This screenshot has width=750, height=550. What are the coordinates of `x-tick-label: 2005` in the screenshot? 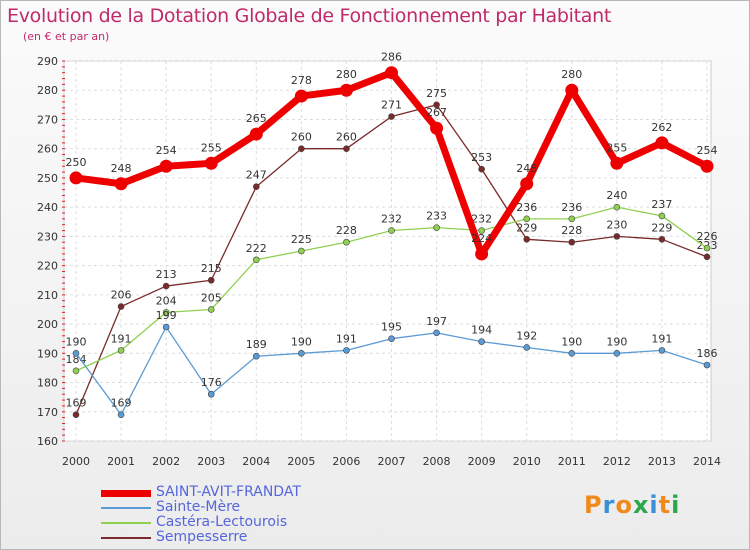 It's located at (301, 461).